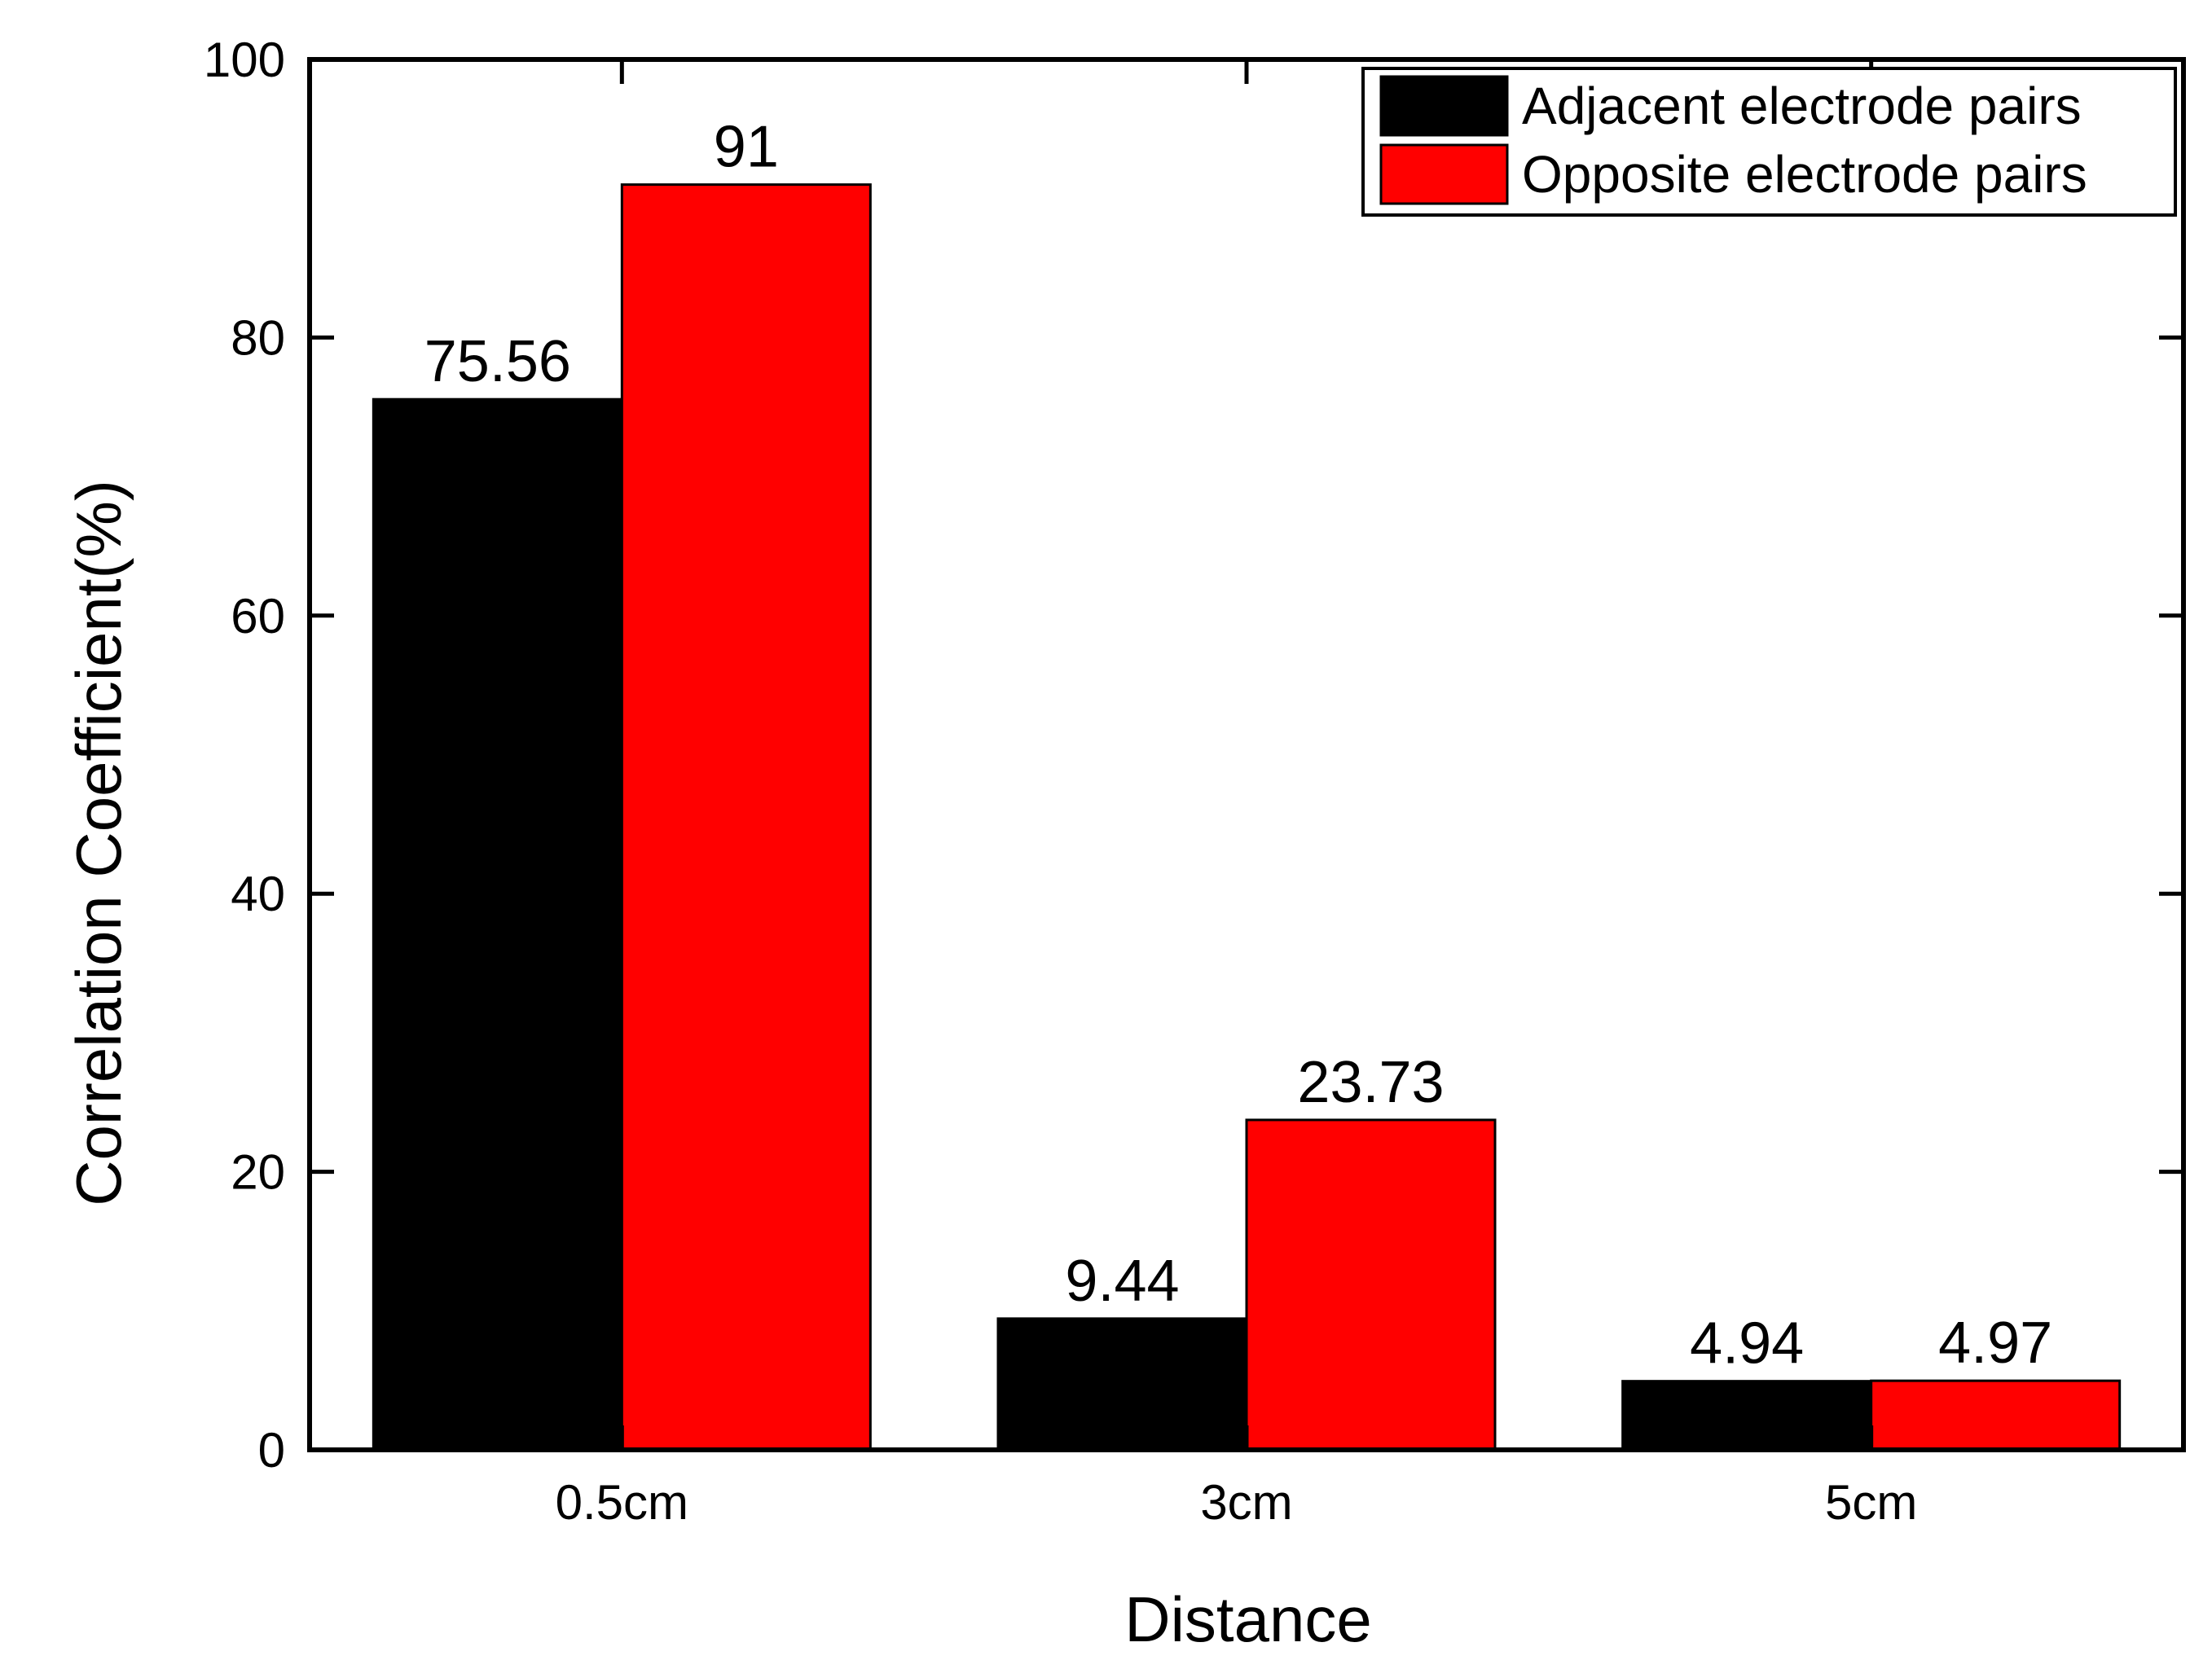 Image resolution: width=2212 pixels, height=1660 pixels. Describe the element at coordinates (1804, 174) in the screenshot. I see `legend-label-opposite: Opposite electrode pairs` at that location.